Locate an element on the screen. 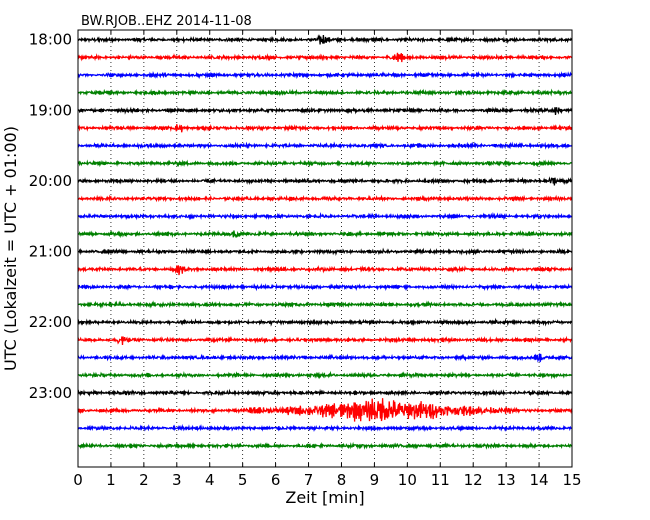  y-tick-label: 21:00 is located at coordinates (50, 252).